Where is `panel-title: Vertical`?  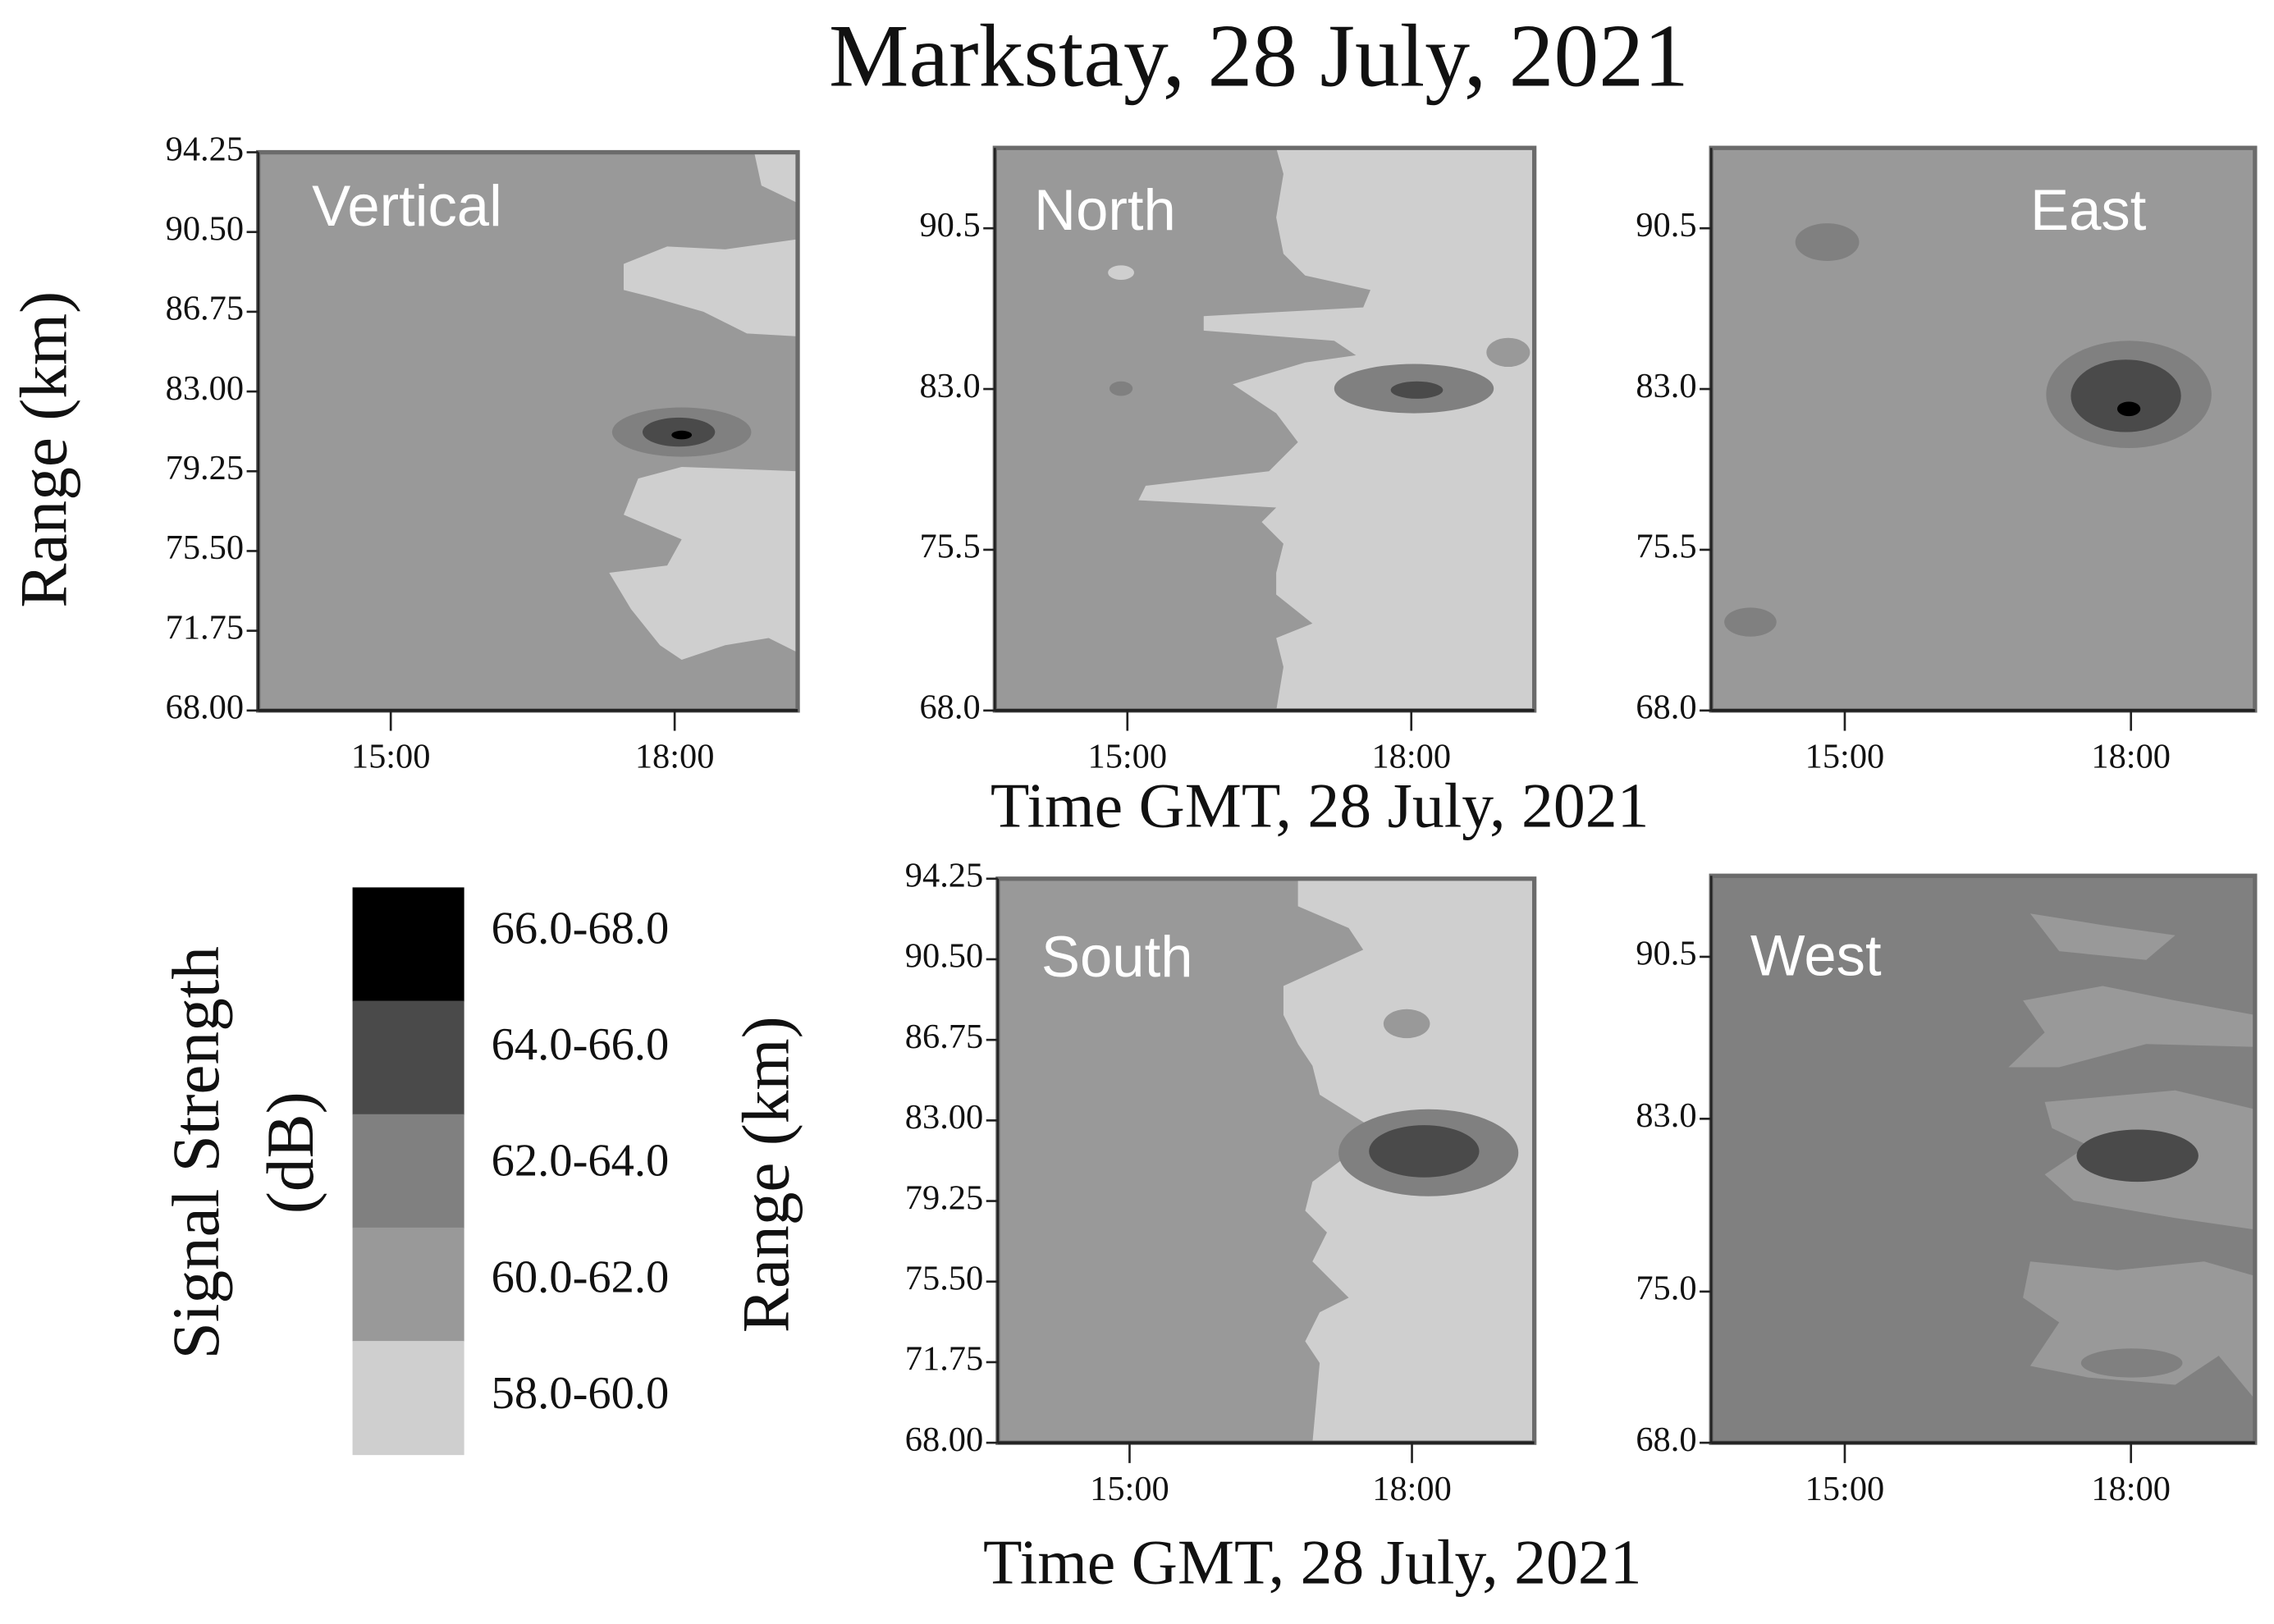
panel-title: Vertical is located at coordinates (407, 205).